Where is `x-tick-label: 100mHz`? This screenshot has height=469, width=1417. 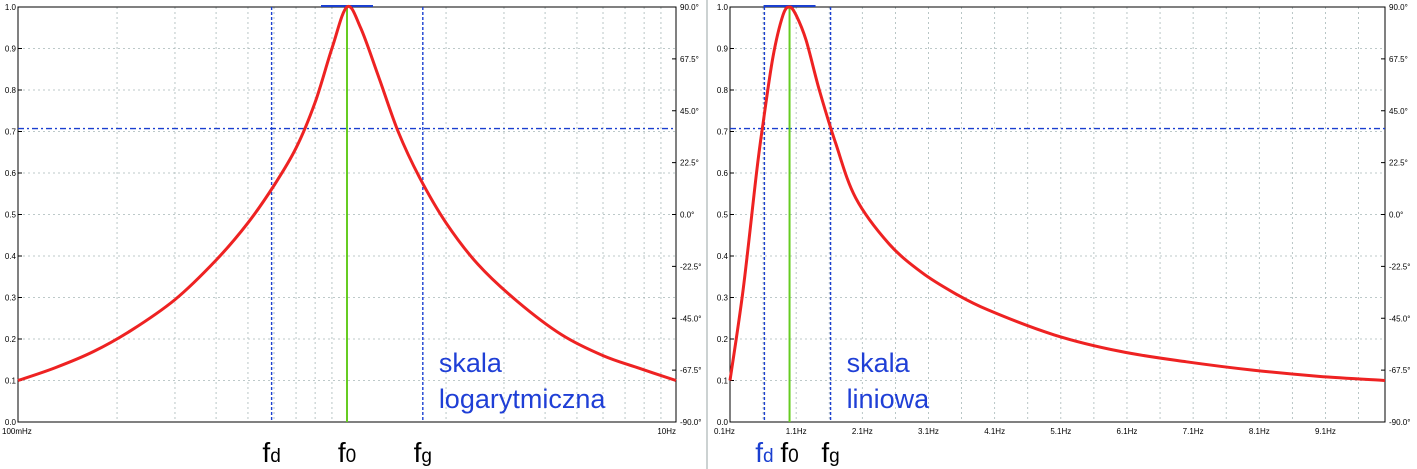
x-tick-label: 100mHz is located at coordinates (17, 431).